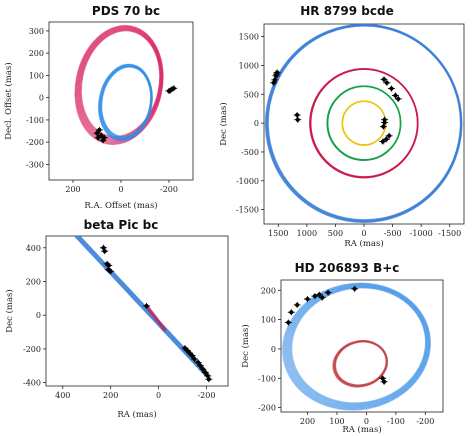 The image size is (474, 436). Describe the element at coordinates (169, 189) in the screenshot. I see `x-tick-label: -200` at that location.